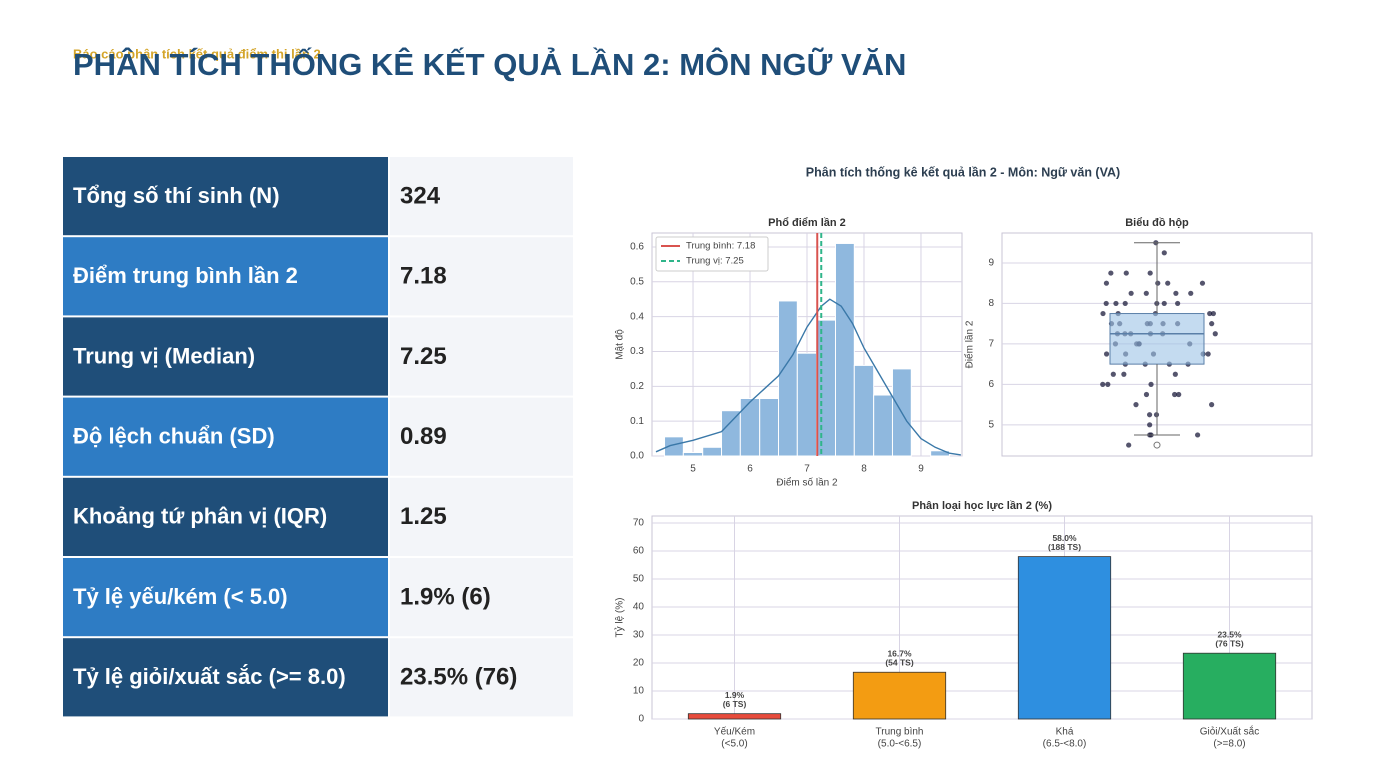 The image size is (1390, 782). What do you see at coordinates (734, 744) in the screenshot?
I see `x-tick-label: (<5.0)` at bounding box center [734, 744].